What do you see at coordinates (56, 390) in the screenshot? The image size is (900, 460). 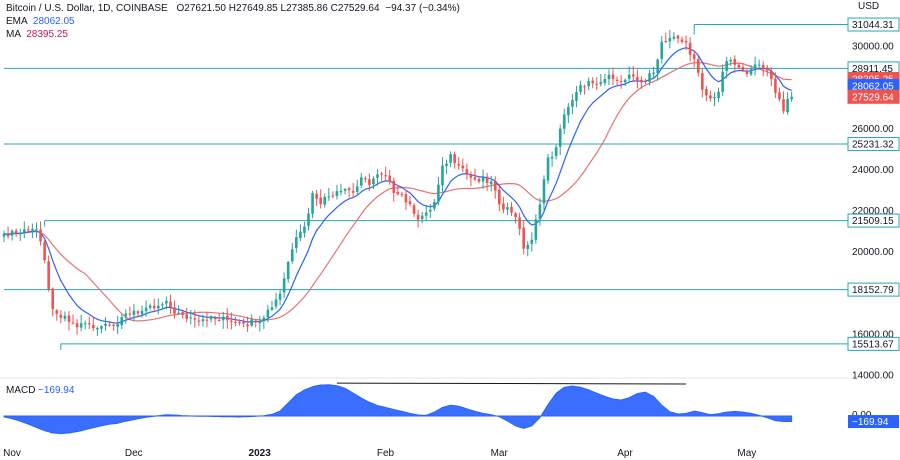 I see `macd-value: −169.94` at bounding box center [56, 390].